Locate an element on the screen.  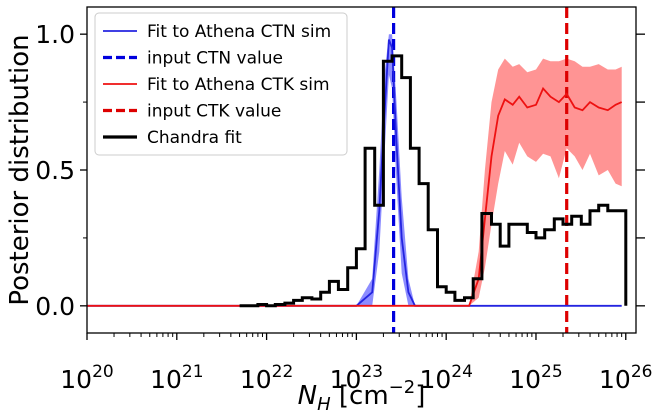
x-axis-title: NH [cm−2] is located at coordinates (362, 395).